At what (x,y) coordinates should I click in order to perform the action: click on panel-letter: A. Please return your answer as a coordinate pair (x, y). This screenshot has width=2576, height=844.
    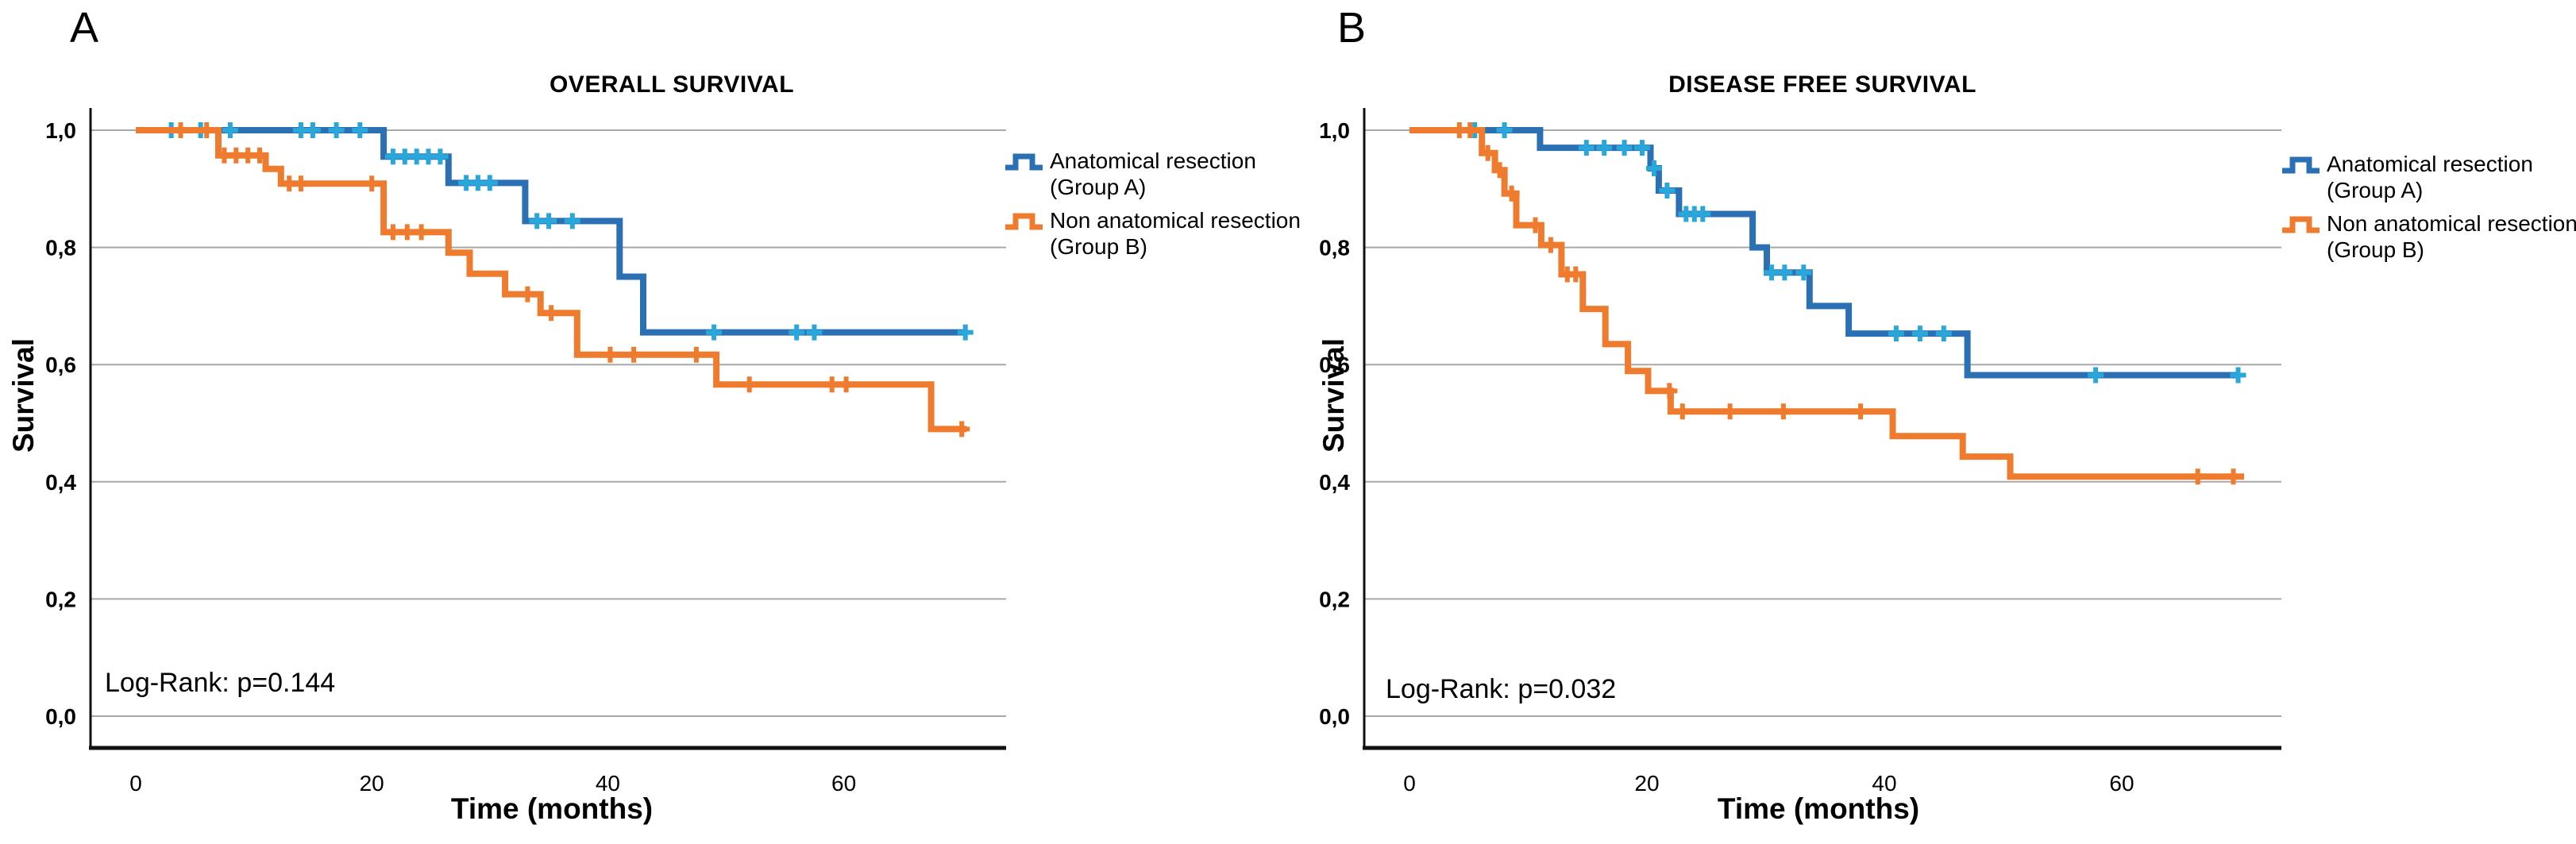
    Looking at the image, I should click on (84, 28).